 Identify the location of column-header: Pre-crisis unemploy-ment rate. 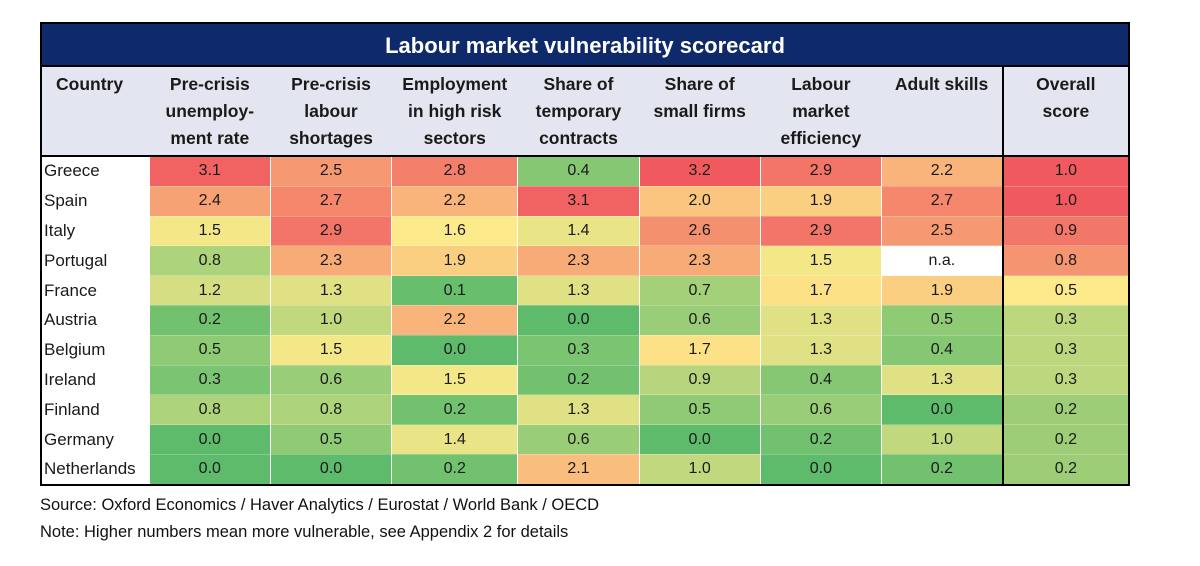
(210, 111).